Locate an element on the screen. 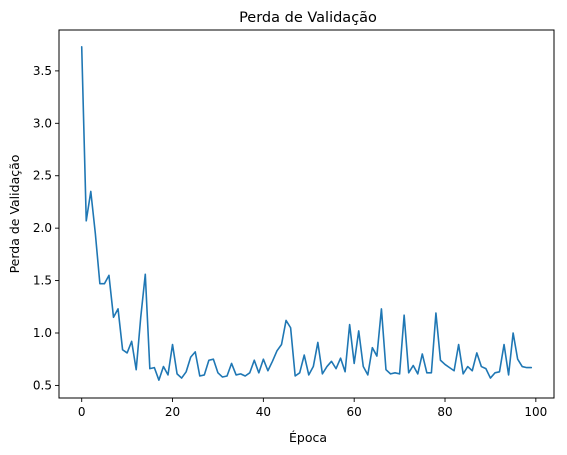  y-tick-label: 3.0 is located at coordinates (42, 123).